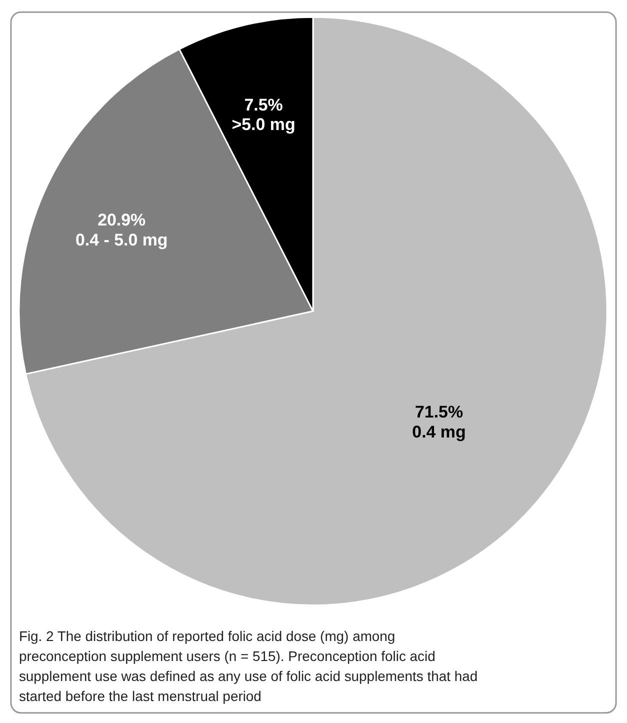  Describe the element at coordinates (122, 220) in the screenshot. I see `data-label: 20.9%` at that location.